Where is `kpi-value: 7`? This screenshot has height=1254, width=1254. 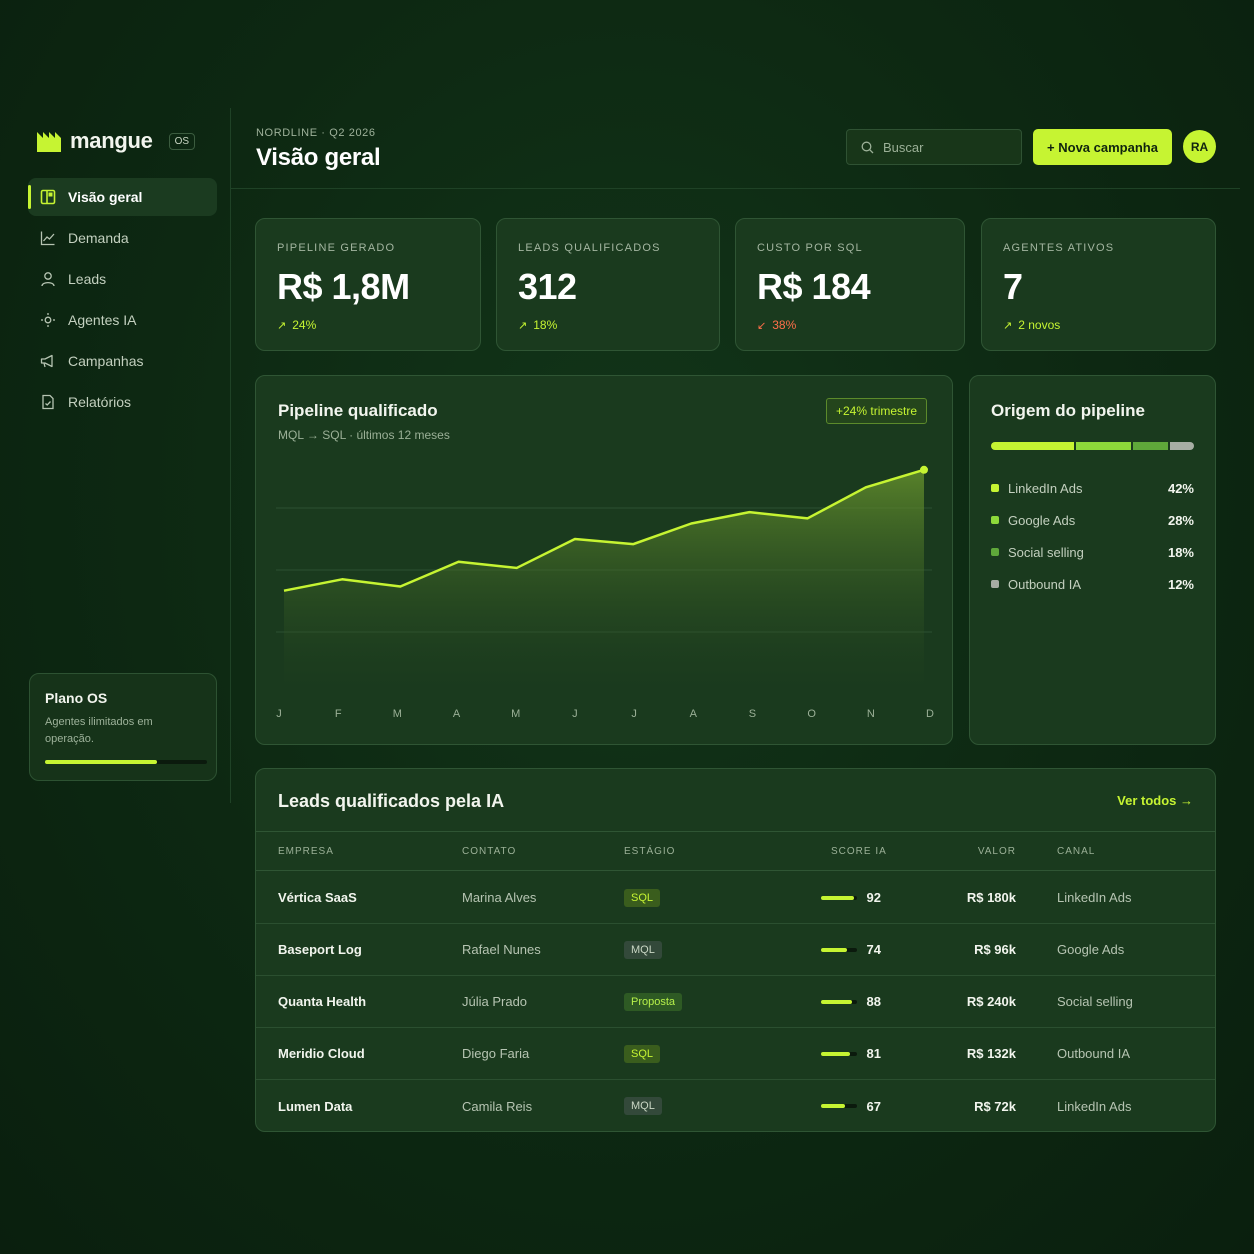
kpi-value: 7 is located at coordinates (1013, 286).